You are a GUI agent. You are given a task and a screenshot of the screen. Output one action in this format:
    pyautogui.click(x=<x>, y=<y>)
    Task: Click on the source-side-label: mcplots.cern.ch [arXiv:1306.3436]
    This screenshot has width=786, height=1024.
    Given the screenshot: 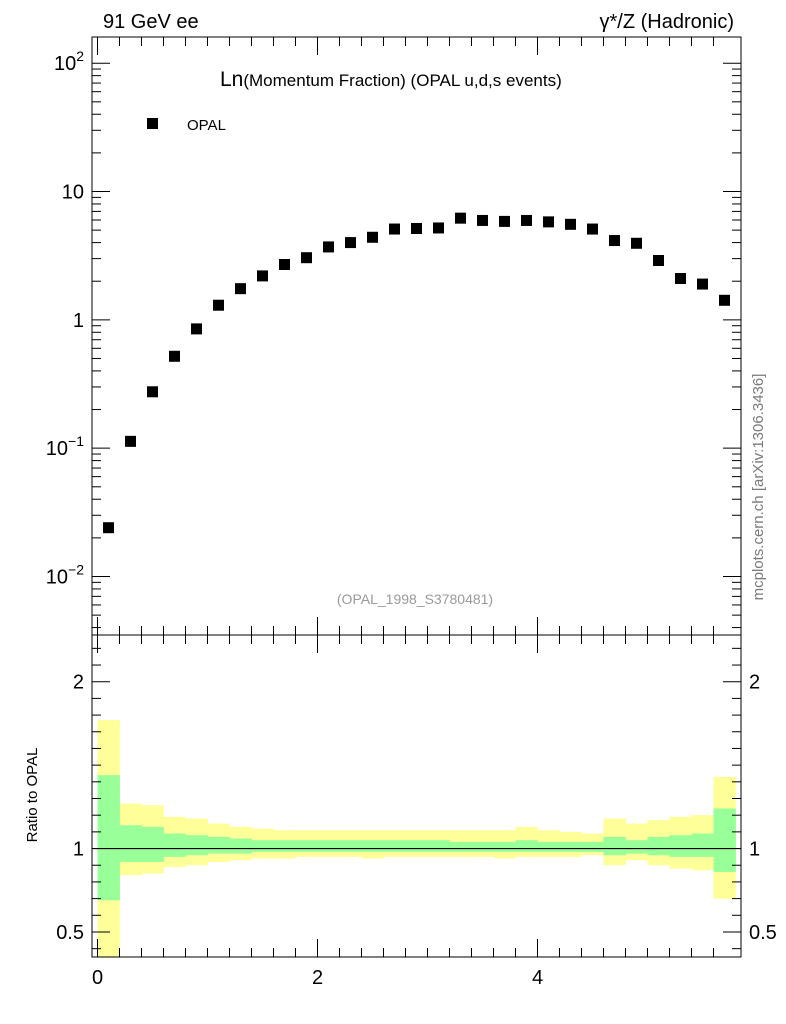 What is the action you would take?
    pyautogui.click(x=758, y=487)
    